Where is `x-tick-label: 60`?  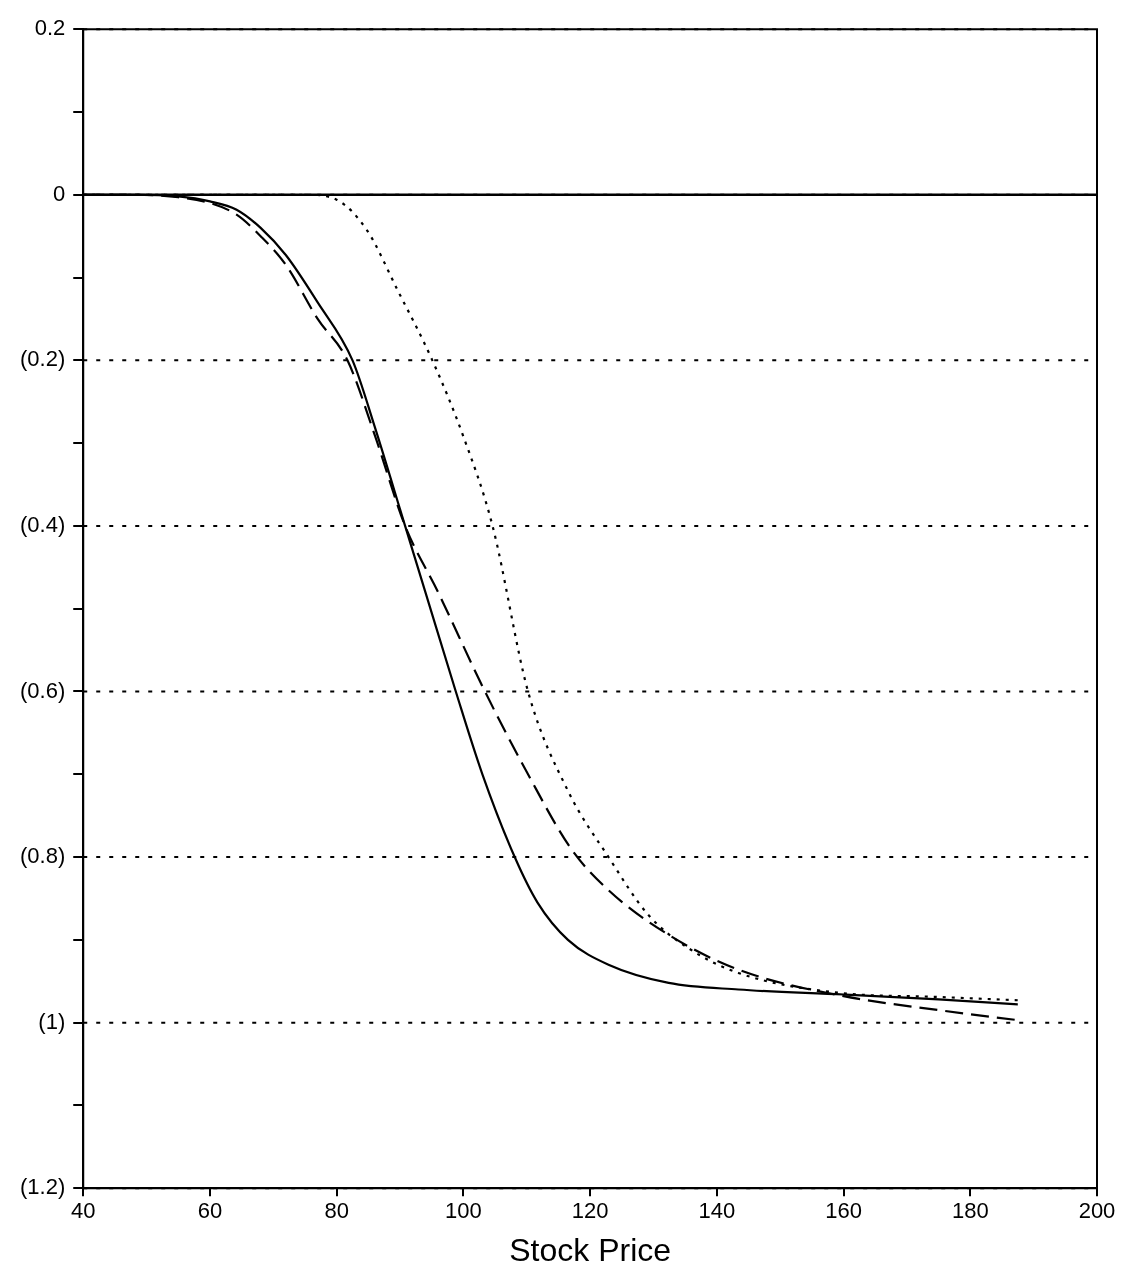 x-tick-label: 60 is located at coordinates (210, 1211).